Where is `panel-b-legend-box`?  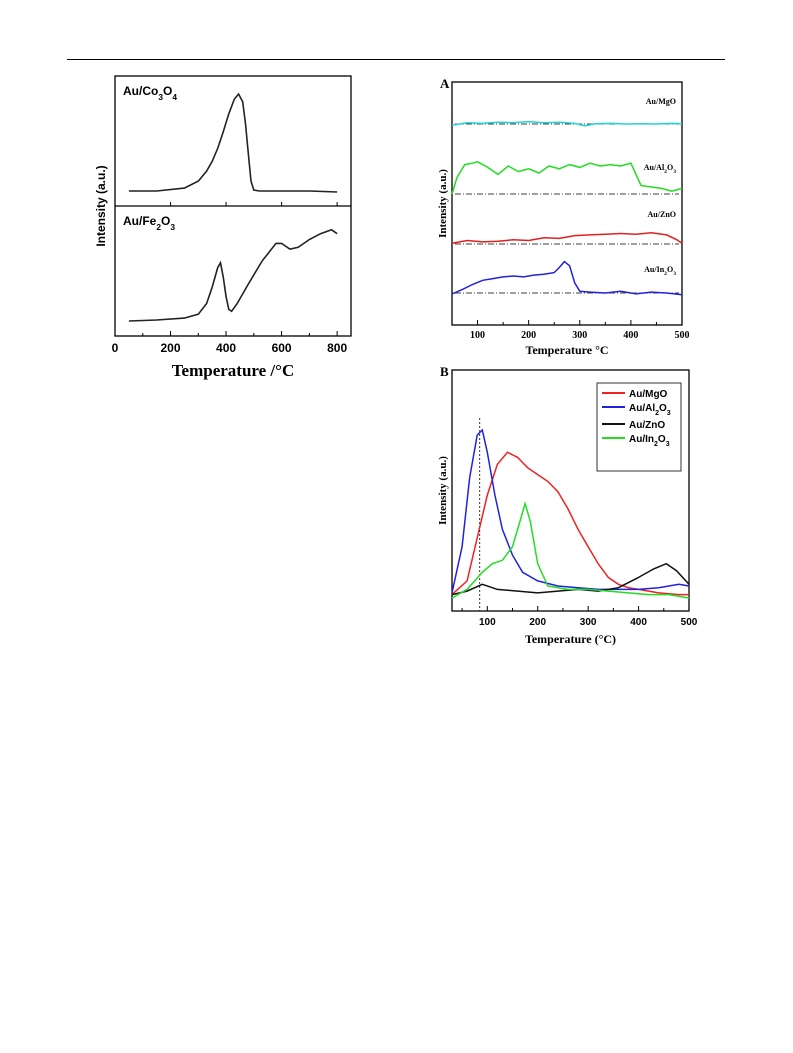 panel-b-legend-box is located at coordinates (639, 427).